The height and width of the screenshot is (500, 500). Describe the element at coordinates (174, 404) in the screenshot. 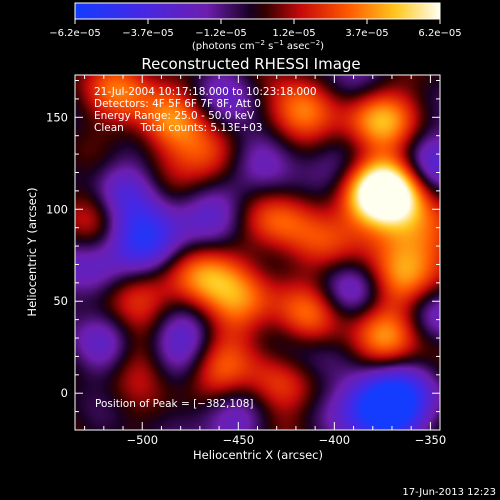

I see `peak-position-label: Position of Peak = [−382,108]` at that location.